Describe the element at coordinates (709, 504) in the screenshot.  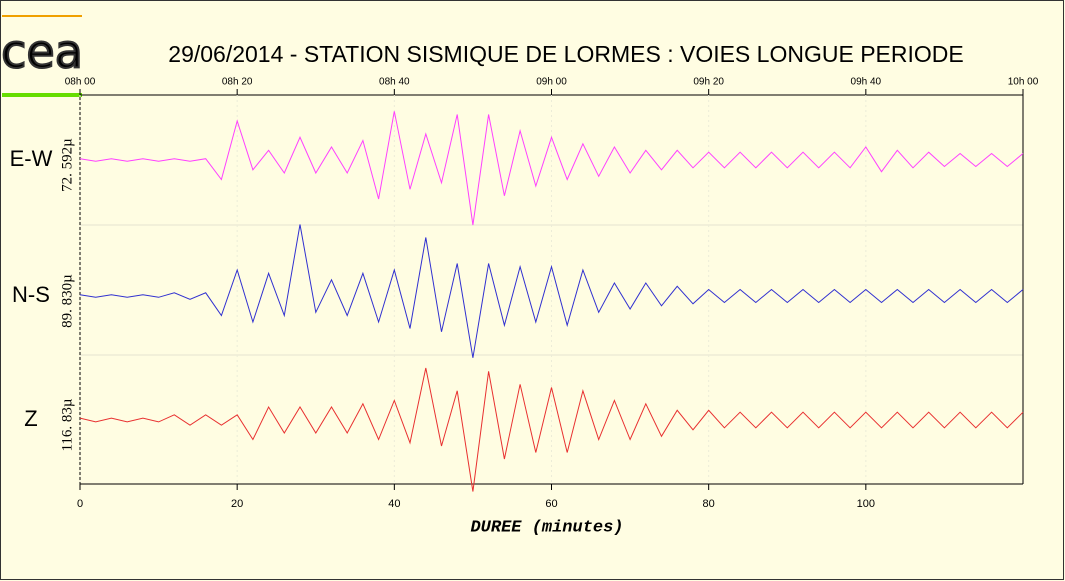
I see `x-tick-label: 80` at that location.